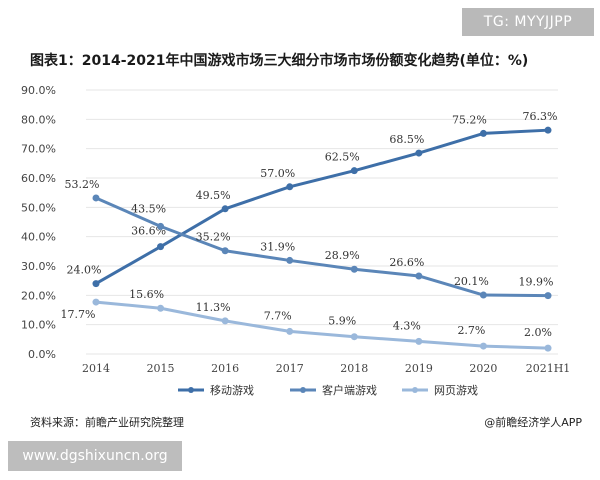 The width and height of the screenshot is (600, 480). Describe the element at coordinates (528, 22) in the screenshot. I see `tg-watermark-badge: TG: MYYJJPP` at that location.